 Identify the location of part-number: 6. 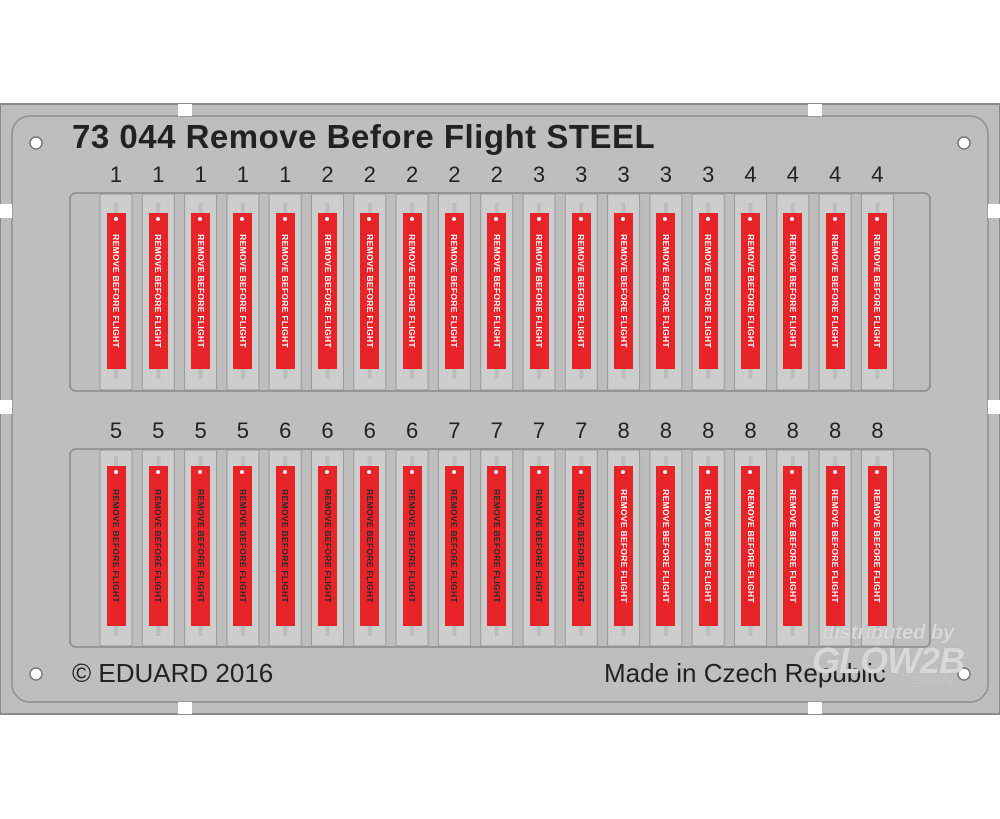
(412, 430).